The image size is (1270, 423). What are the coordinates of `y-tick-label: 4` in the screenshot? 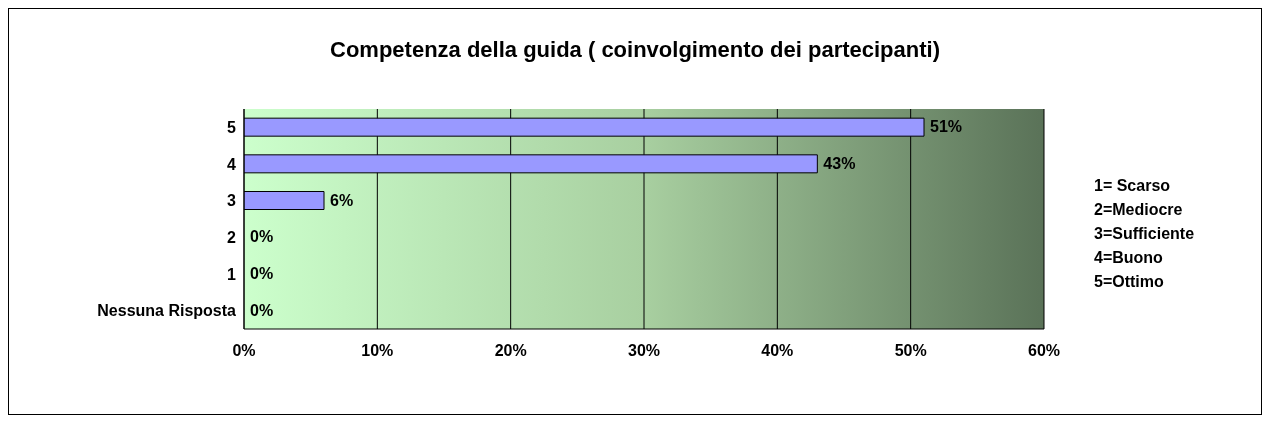 It's located at (232, 164).